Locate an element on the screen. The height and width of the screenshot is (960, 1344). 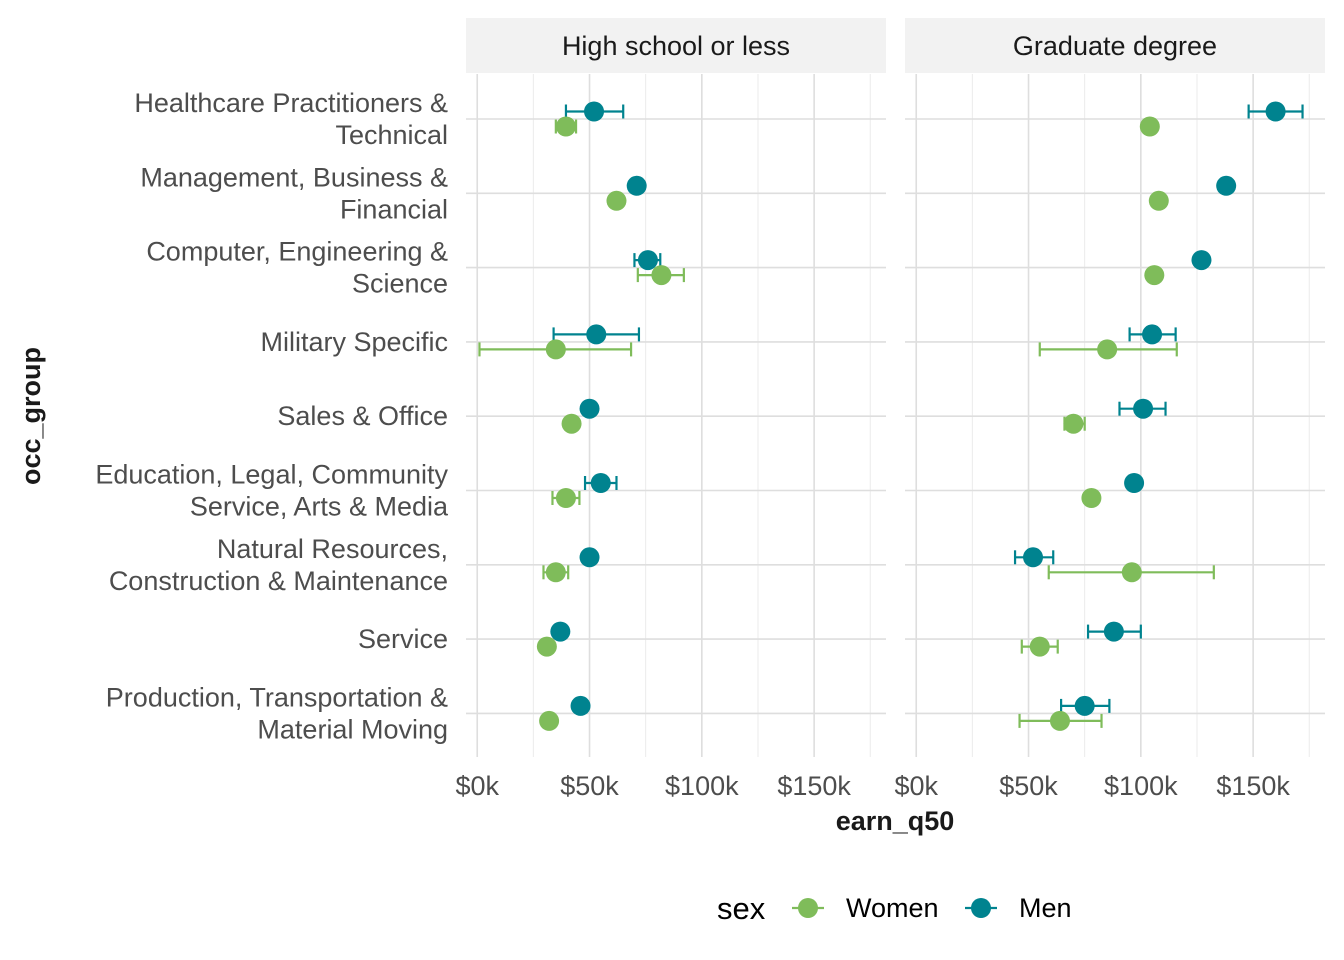
category-label-line: Technical is located at coordinates (391, 135).